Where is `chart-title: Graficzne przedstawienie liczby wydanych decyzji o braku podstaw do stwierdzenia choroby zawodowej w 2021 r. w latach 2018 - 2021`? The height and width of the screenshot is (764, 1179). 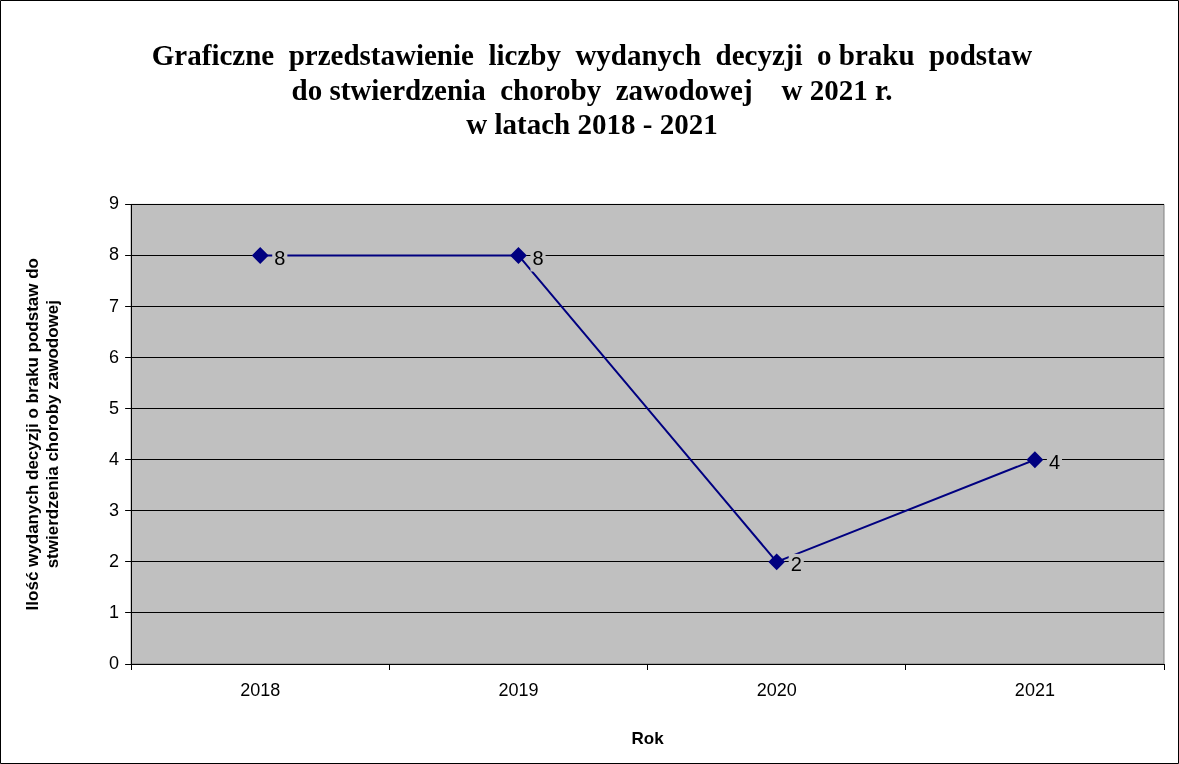
chart-title: Graficzne przedstawienie liczby wydanych decyzji o braku podstaw do stwierdzenia choroby zawodowej w 2021 r. w latach 2018 - 2021 is located at coordinates (592, 89).